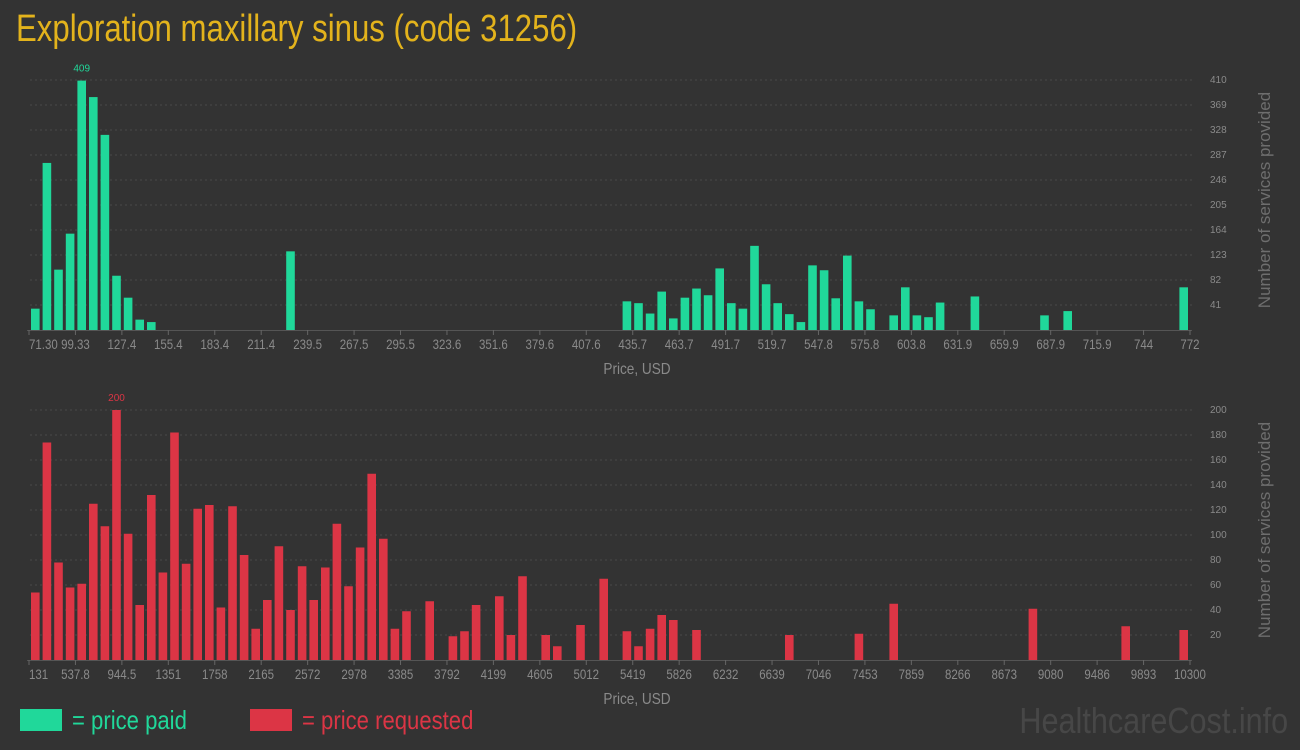  What do you see at coordinates (957, 344) in the screenshot?
I see `x-tick-label: 631.9` at bounding box center [957, 344].